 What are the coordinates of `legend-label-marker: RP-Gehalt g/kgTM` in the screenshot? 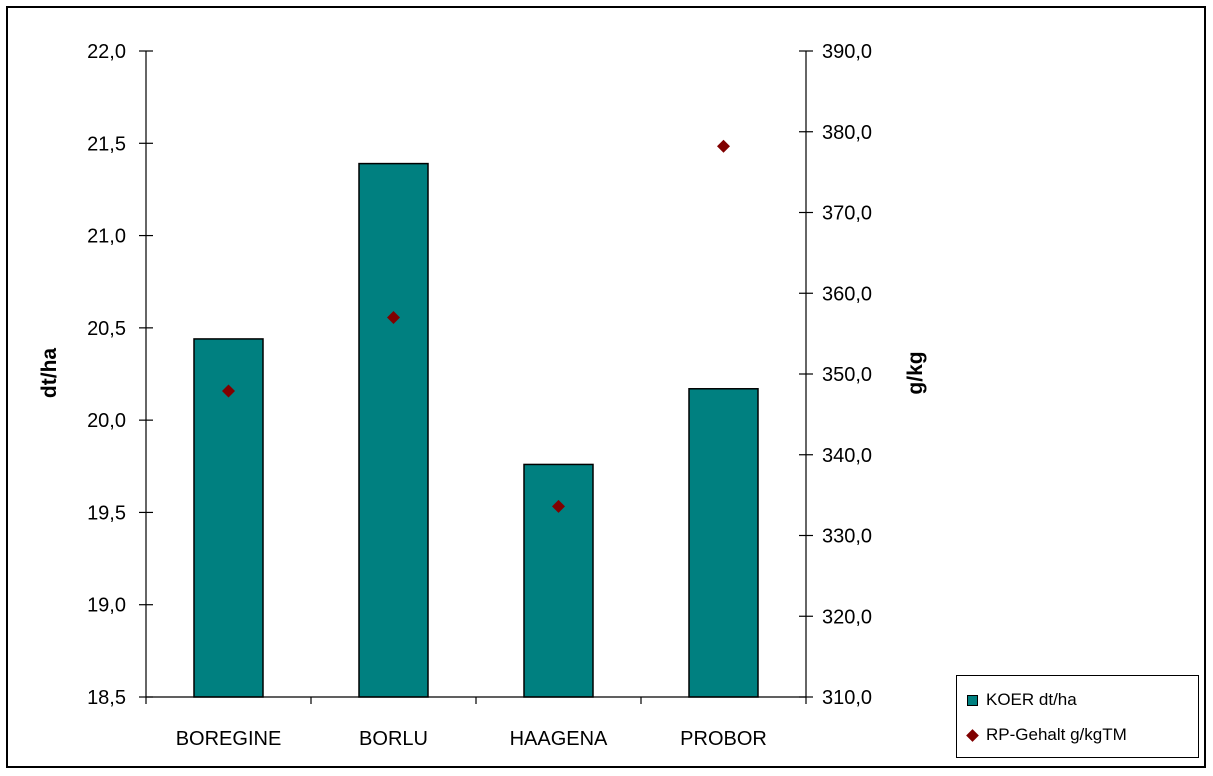 It's located at (1056, 734).